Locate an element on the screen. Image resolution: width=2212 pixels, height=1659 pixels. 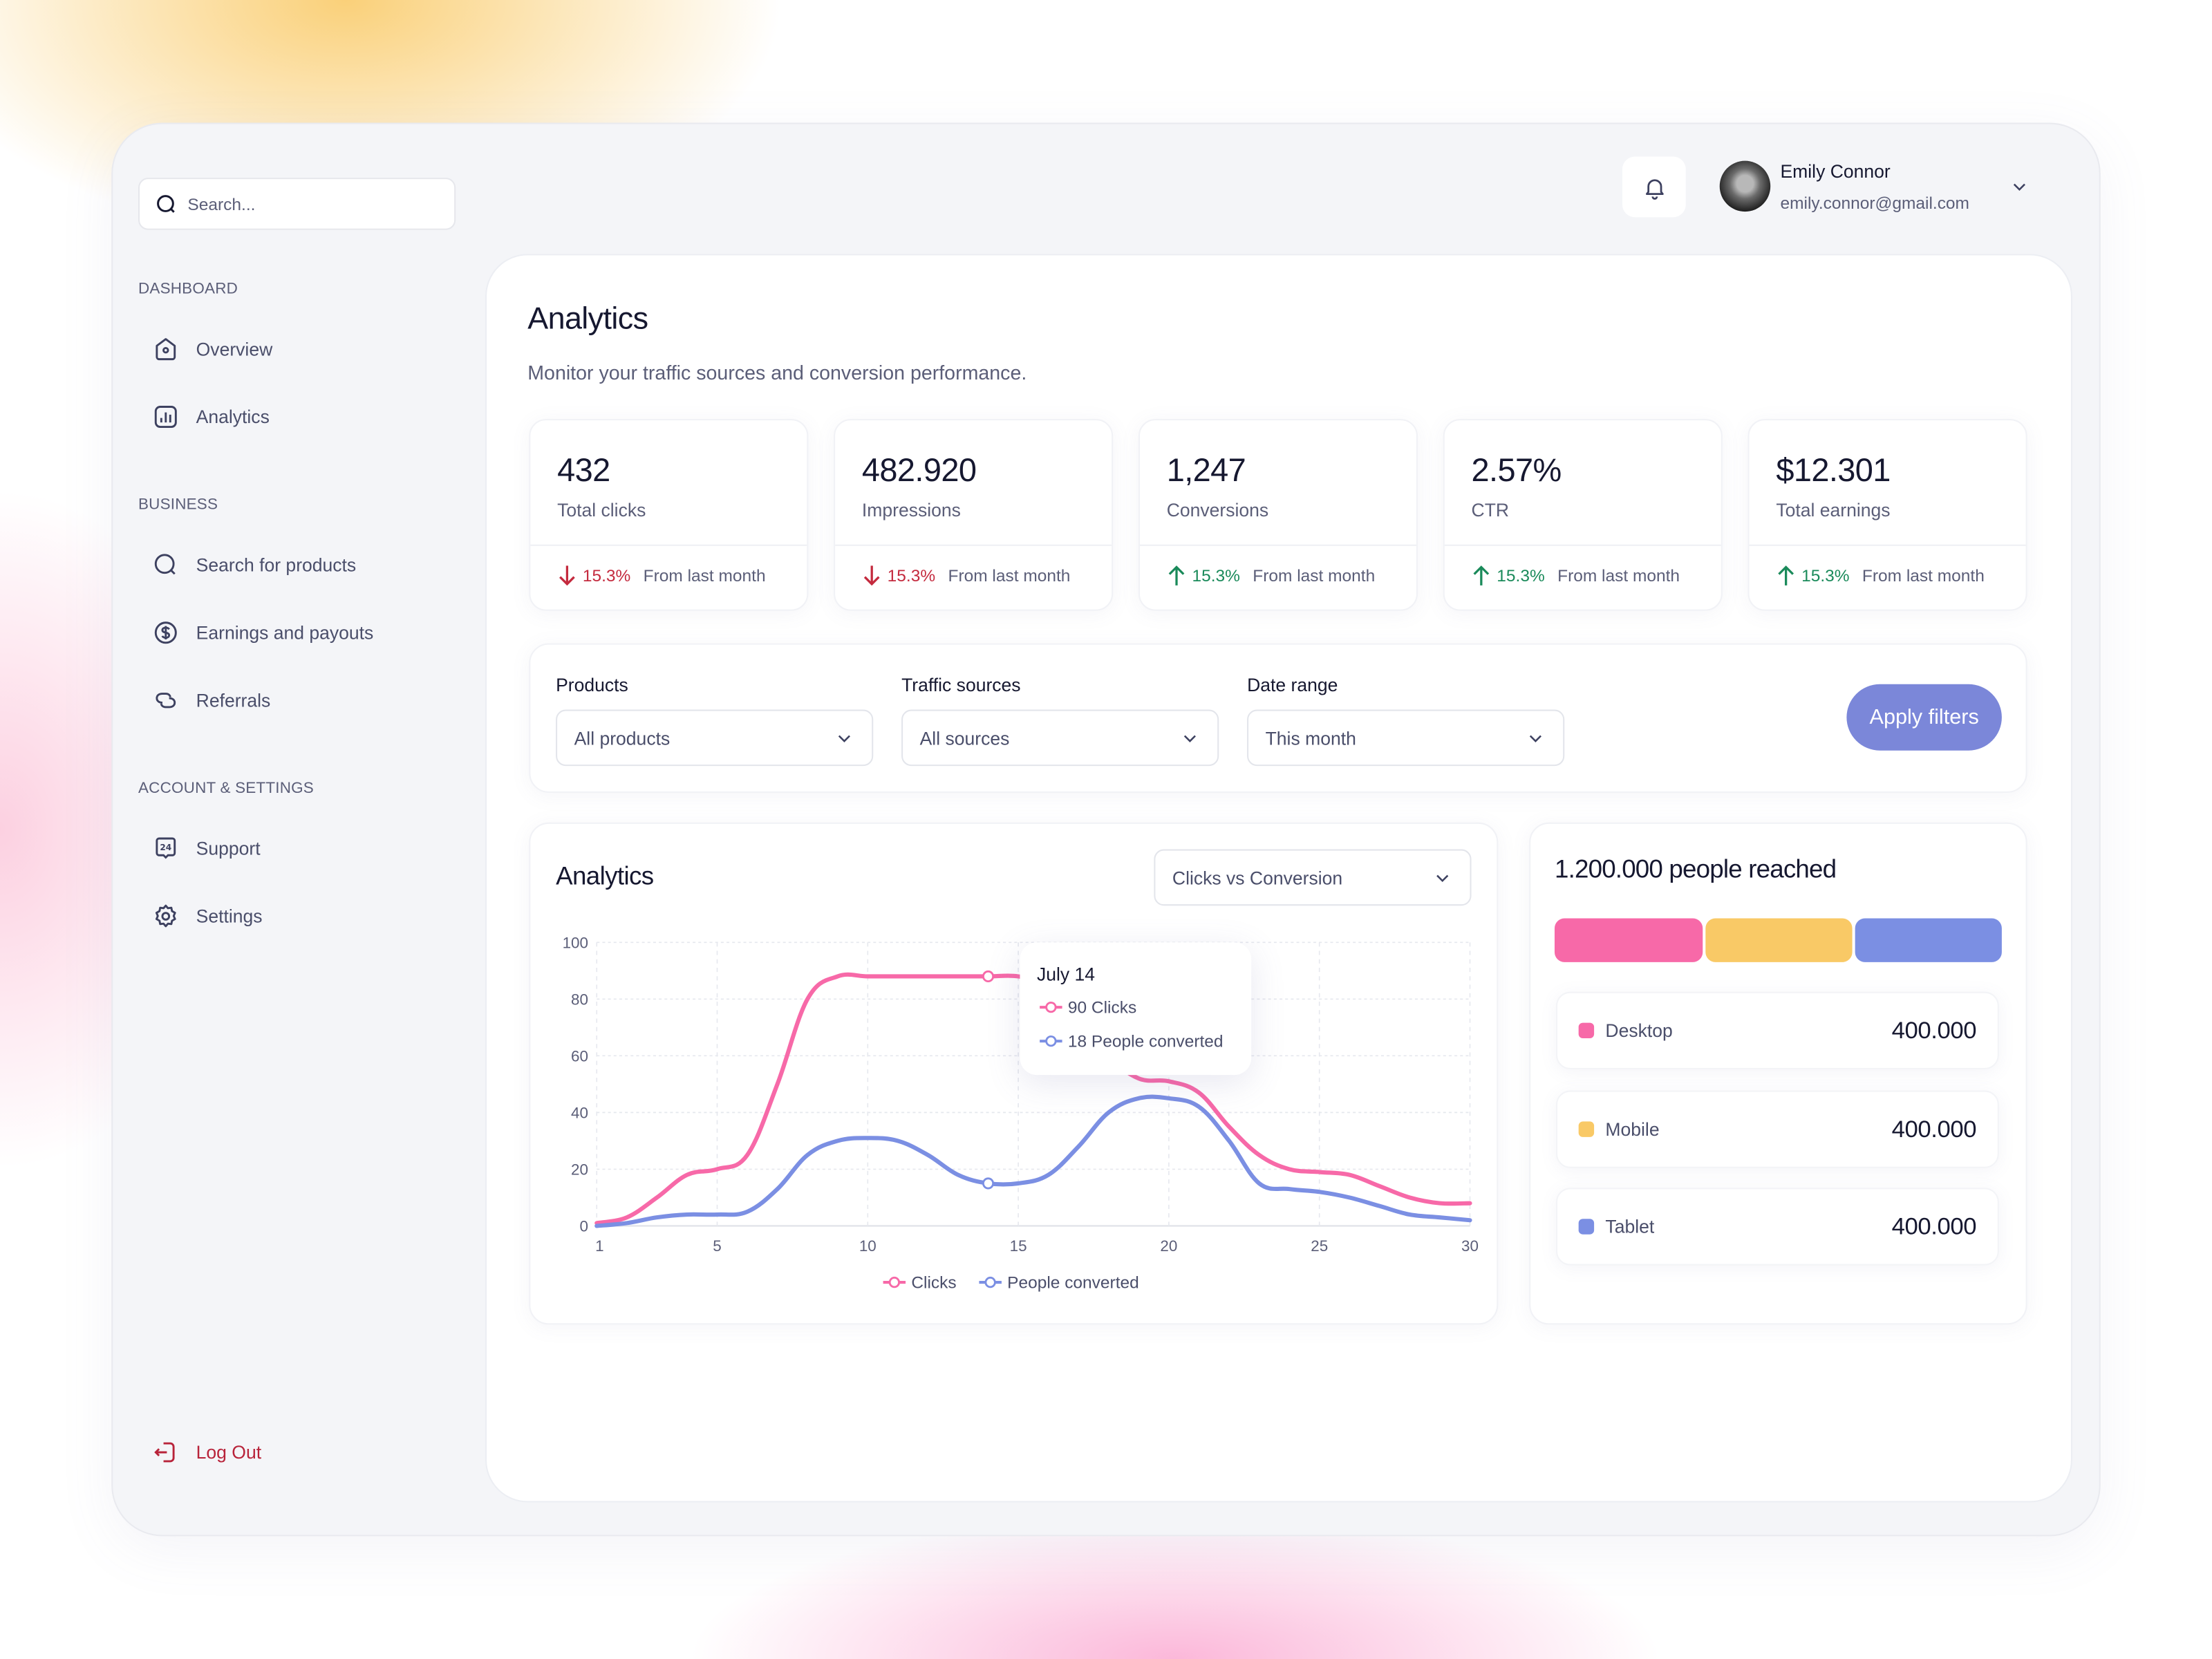
tablet-color-dot is located at coordinates (1586, 1227).